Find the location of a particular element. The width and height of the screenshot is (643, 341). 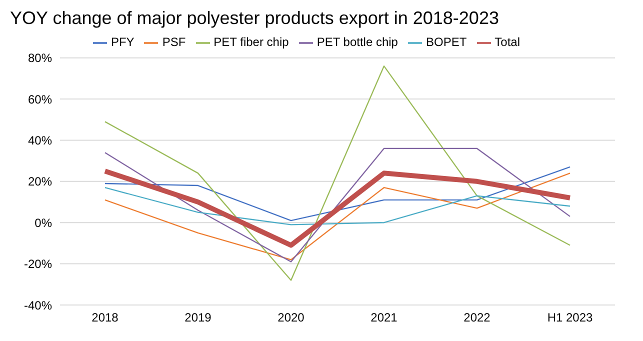

legend-label: PSF is located at coordinates (174, 42).